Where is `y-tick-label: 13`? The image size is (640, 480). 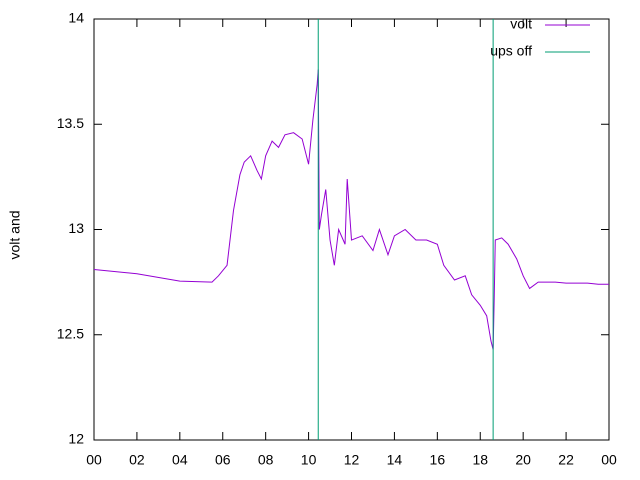
y-tick-label: 13 is located at coordinates (76, 228).